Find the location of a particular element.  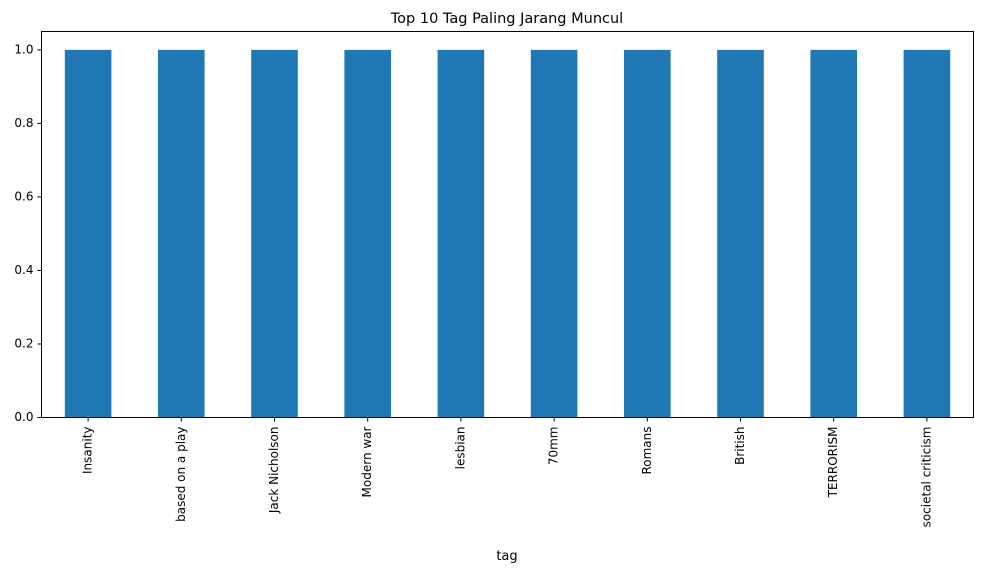

x-tick-label: Modern war is located at coordinates (367, 461).